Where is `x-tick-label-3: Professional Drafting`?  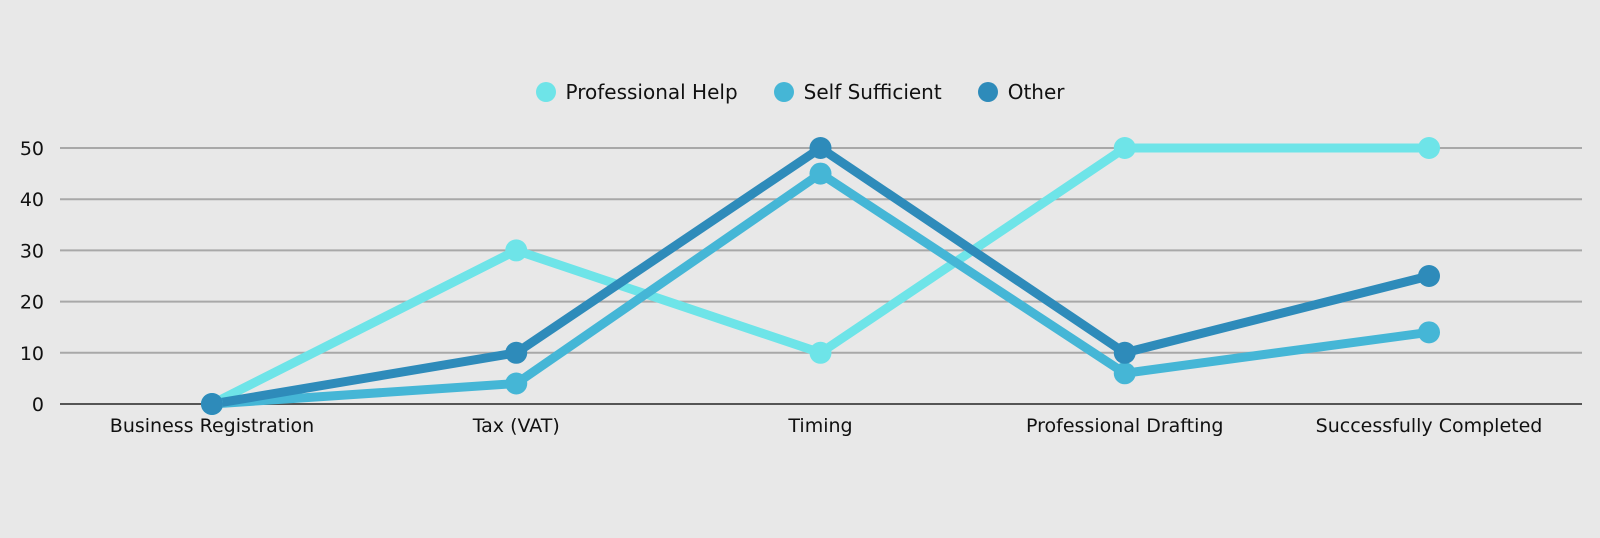 x-tick-label-3: Professional Drafting is located at coordinates (1125, 426).